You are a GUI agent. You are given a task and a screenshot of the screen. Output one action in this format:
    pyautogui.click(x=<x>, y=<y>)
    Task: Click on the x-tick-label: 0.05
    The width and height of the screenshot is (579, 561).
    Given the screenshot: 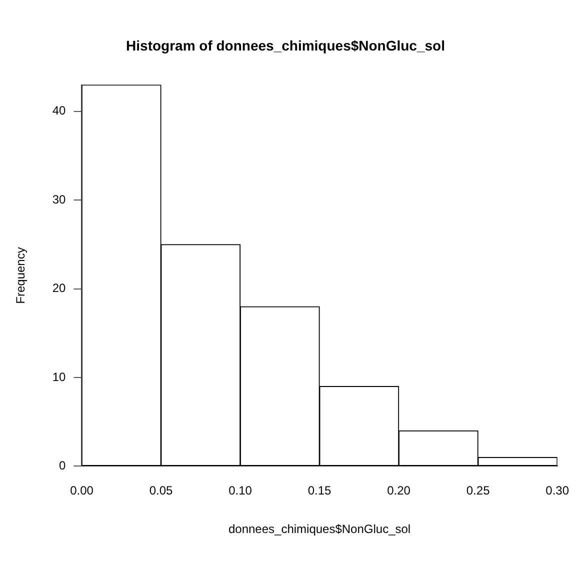 What is the action you would take?
    pyautogui.click(x=161, y=491)
    